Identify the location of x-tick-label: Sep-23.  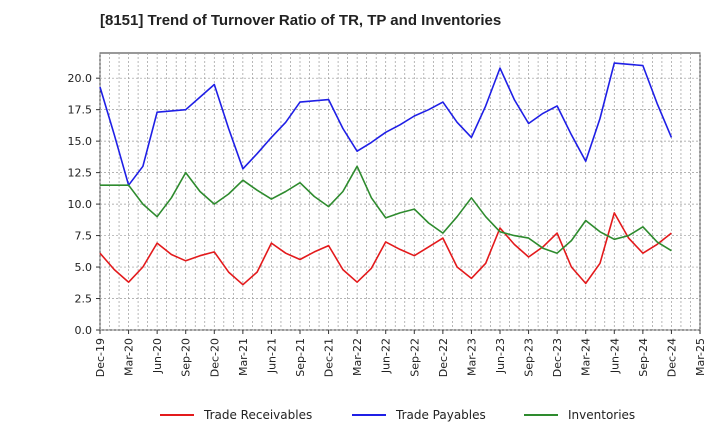
(529, 357).